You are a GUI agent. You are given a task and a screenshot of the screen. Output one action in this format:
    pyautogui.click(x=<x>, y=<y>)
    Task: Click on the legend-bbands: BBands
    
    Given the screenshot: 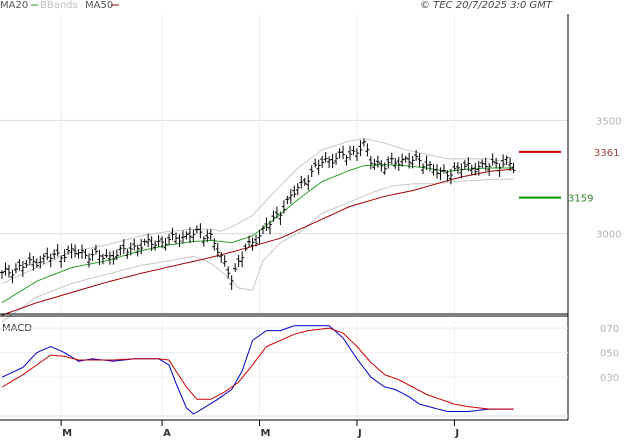 What is the action you would take?
    pyautogui.click(x=59, y=5)
    